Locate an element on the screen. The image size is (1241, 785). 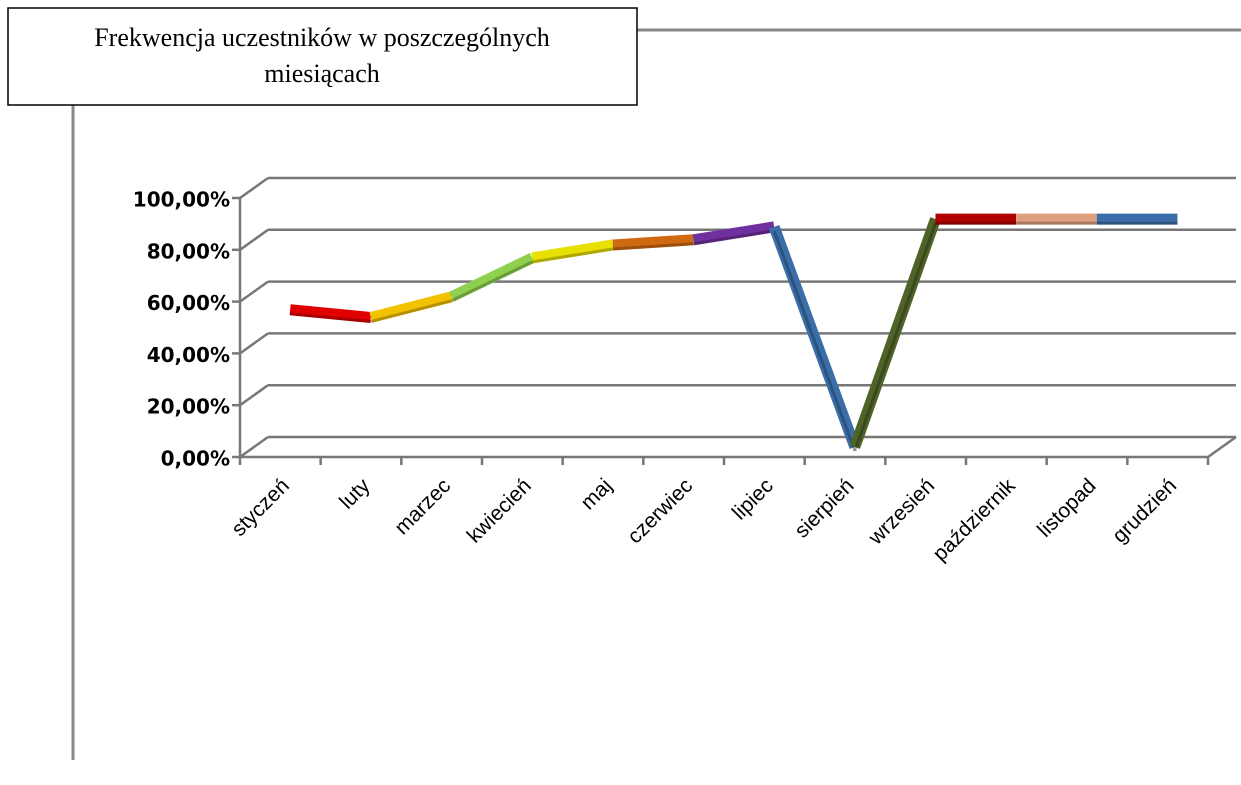
x-tick-label: luty is located at coordinates (355, 494).